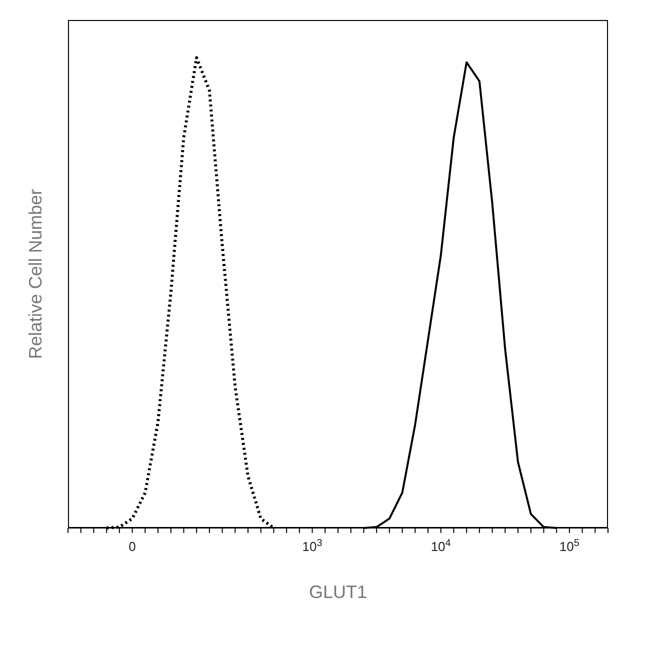  I want to click on x-tick-label: 10$^{4}$, so click(441, 546).